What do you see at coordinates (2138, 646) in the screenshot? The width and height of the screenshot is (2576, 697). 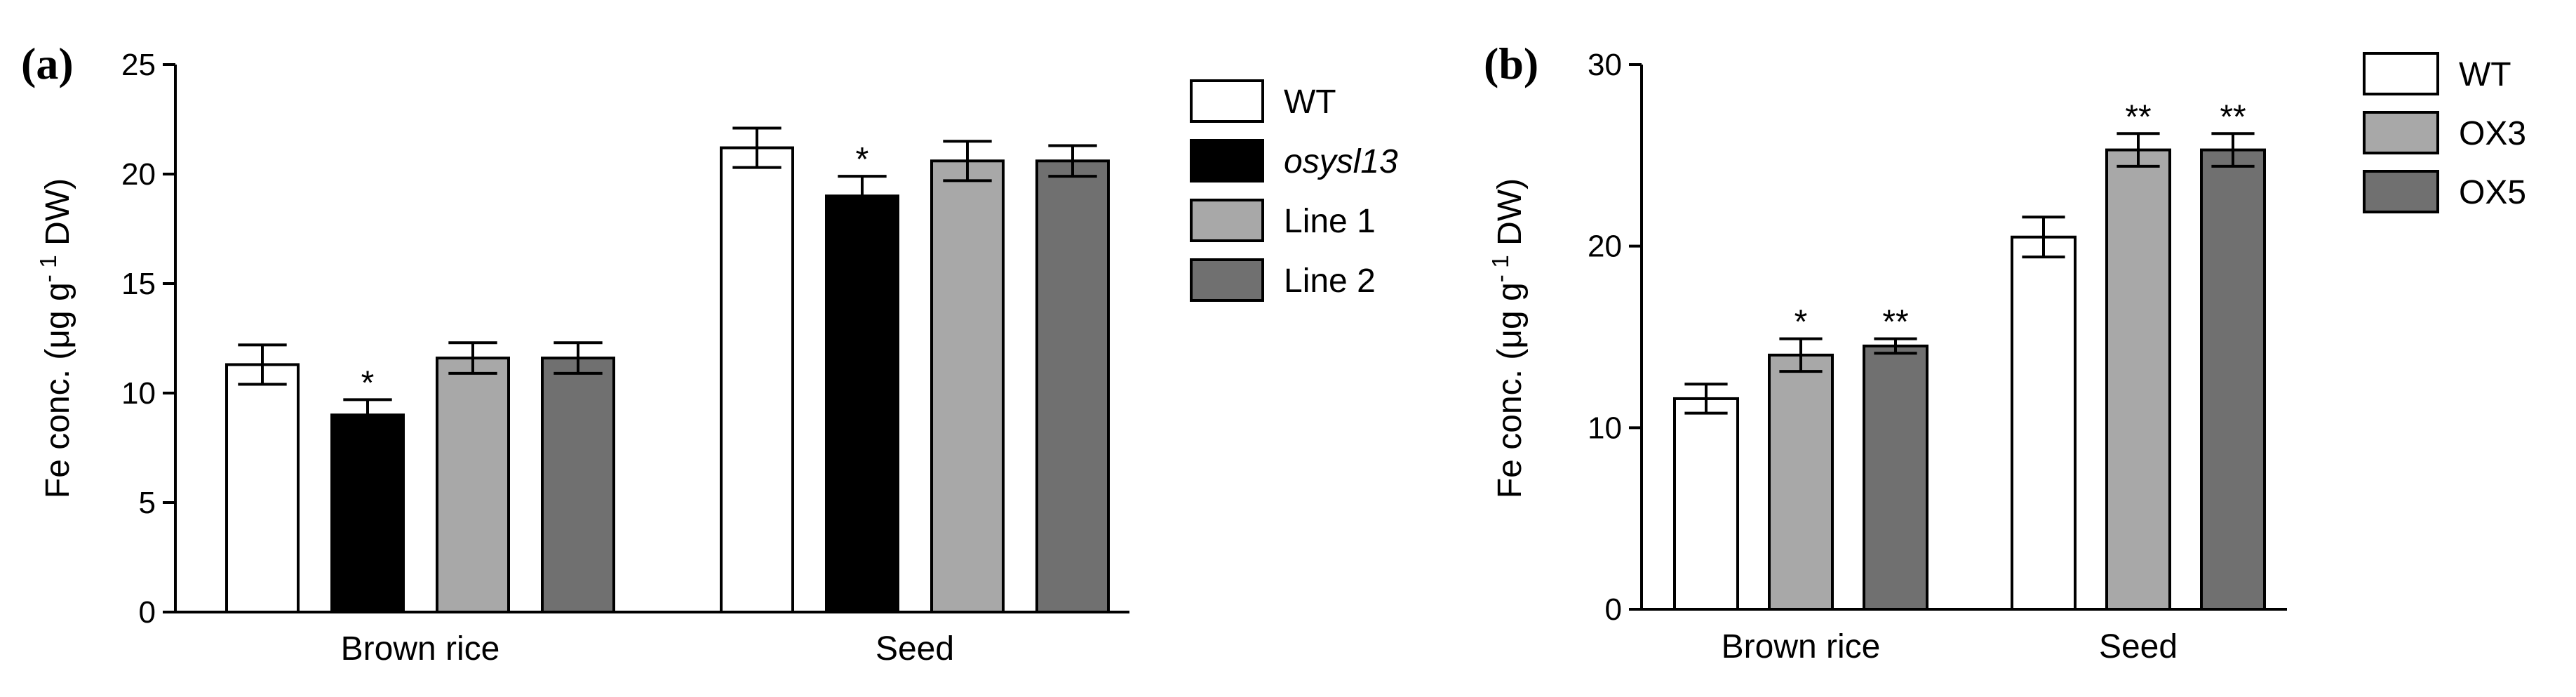 I see `panel-b-category-label-seed: Seed` at bounding box center [2138, 646].